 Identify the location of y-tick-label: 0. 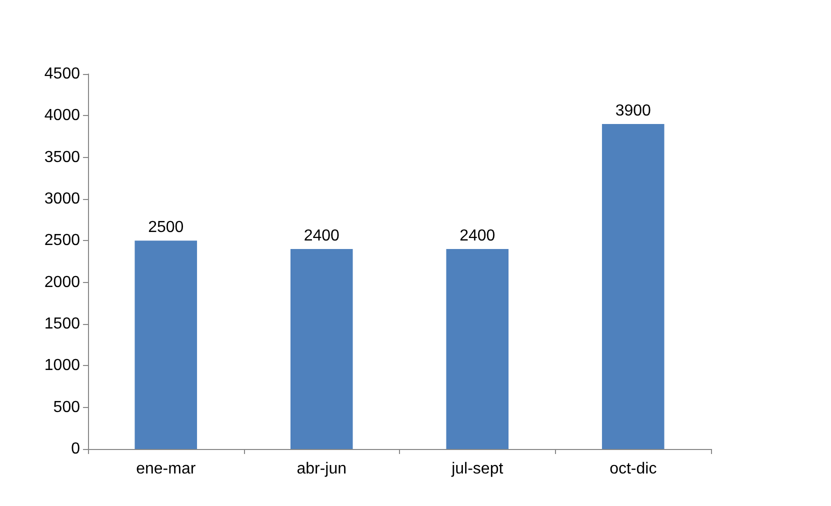
(75, 449).